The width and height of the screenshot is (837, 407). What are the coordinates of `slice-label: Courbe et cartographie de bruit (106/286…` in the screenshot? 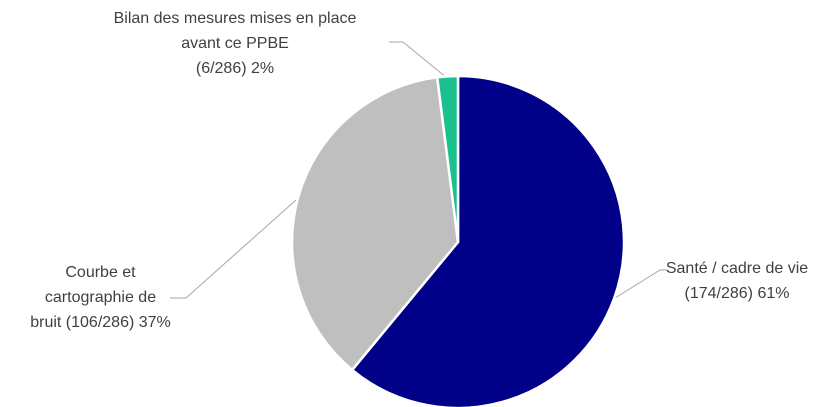 It's located at (100, 297).